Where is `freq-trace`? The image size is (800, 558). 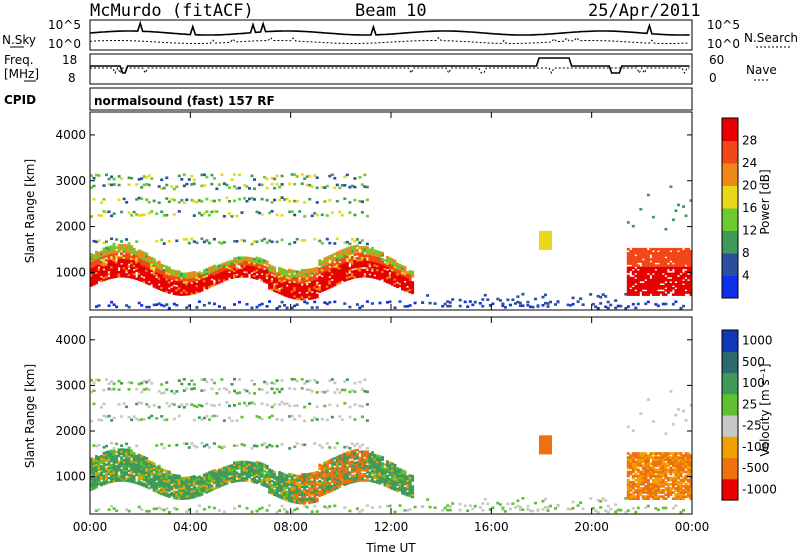
freq-trace is located at coordinates (390, 65).